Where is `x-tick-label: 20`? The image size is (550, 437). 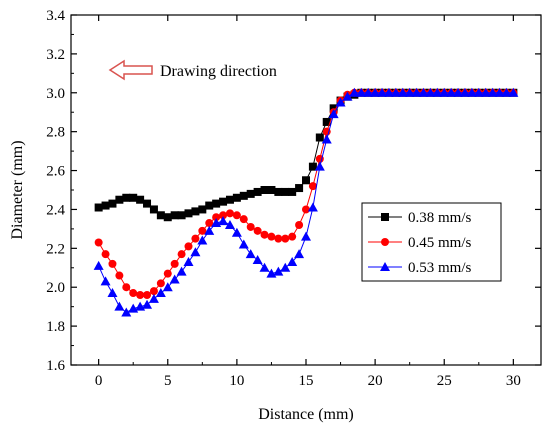 x-tick-label: 20 is located at coordinates (375, 381).